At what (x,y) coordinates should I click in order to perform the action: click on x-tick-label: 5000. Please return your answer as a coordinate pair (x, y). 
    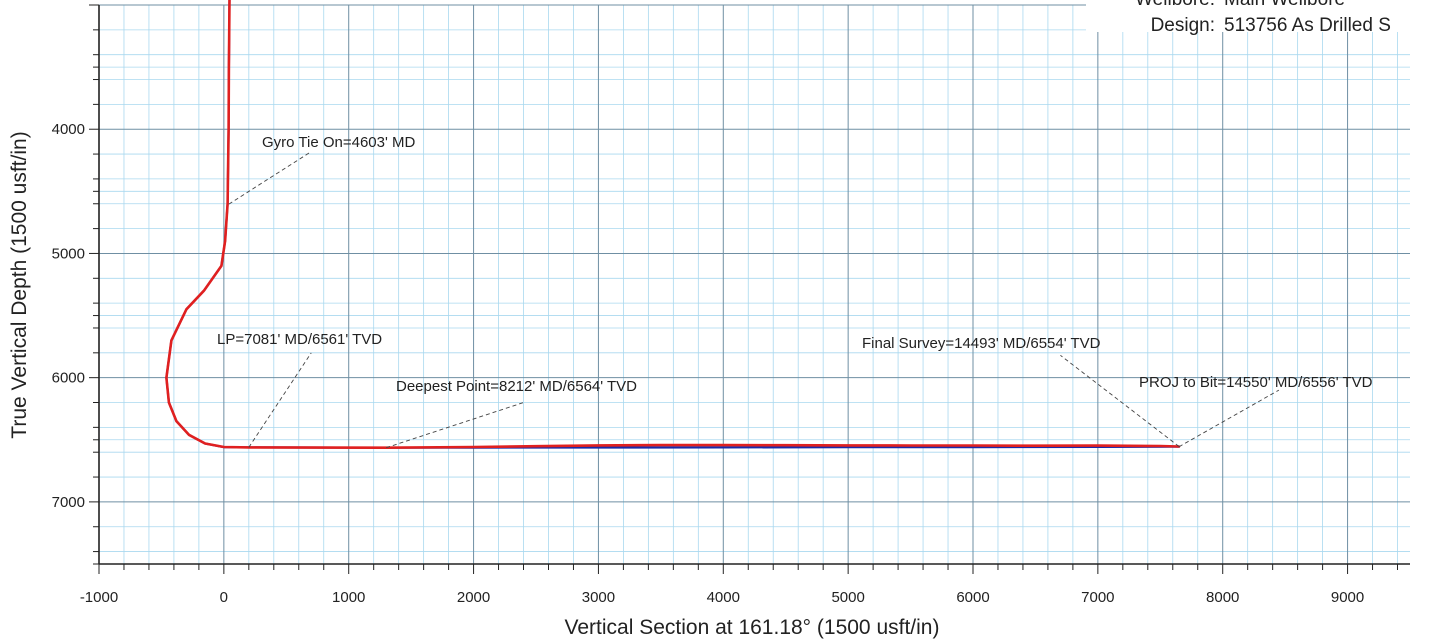
    Looking at the image, I should click on (847, 597).